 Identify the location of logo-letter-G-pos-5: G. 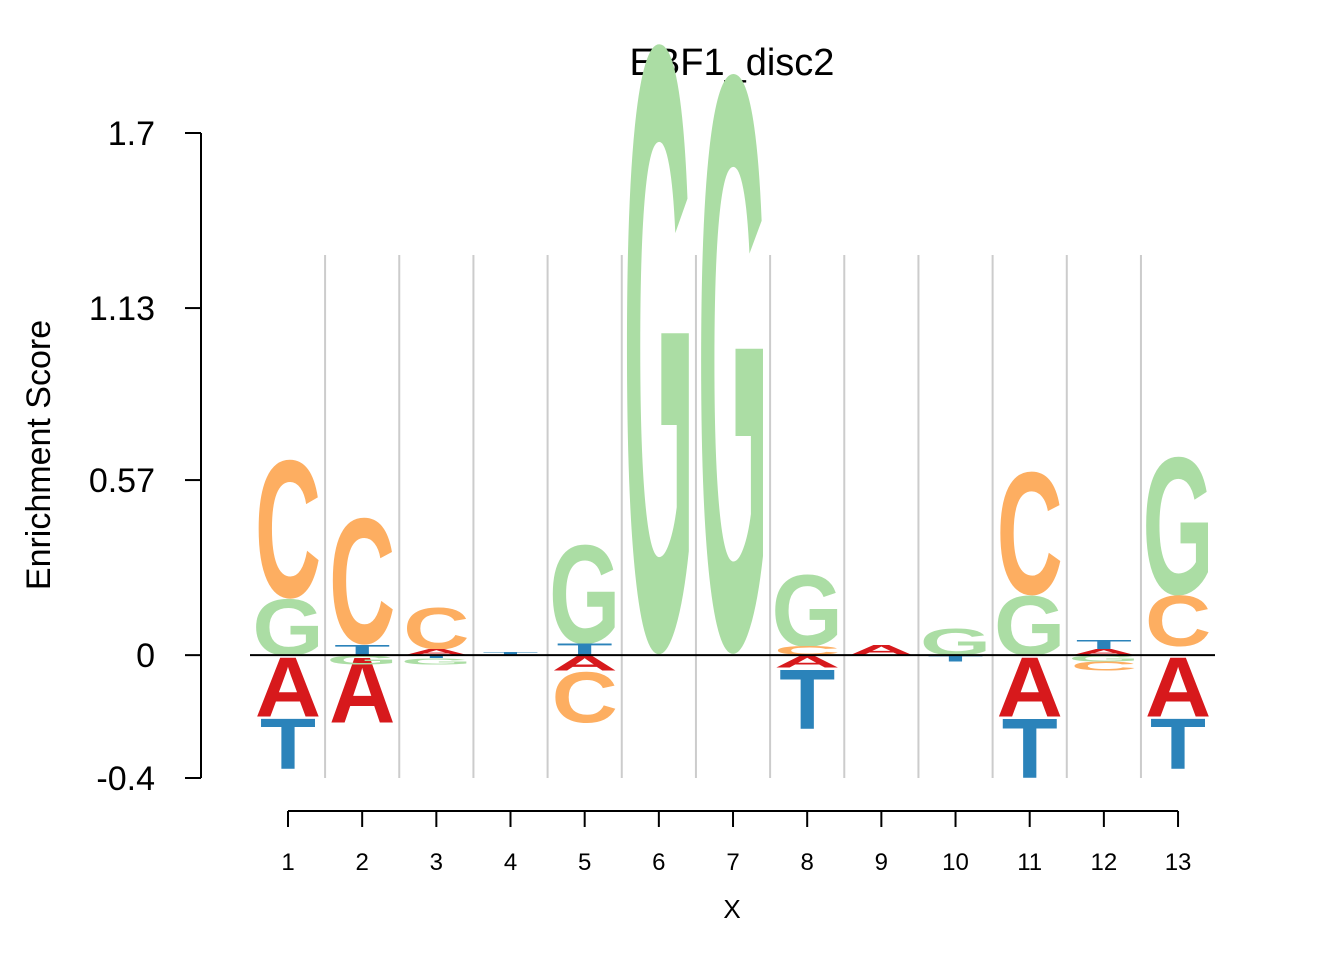
(584, 595).